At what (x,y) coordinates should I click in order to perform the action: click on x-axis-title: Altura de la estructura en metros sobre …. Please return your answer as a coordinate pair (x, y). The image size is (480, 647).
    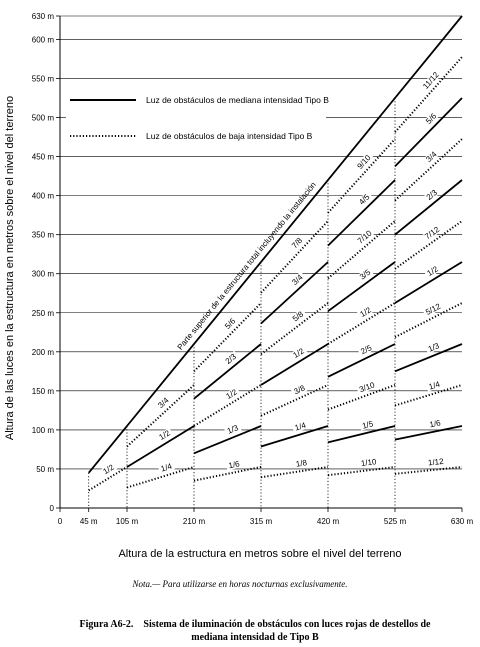
    Looking at the image, I should click on (259, 554).